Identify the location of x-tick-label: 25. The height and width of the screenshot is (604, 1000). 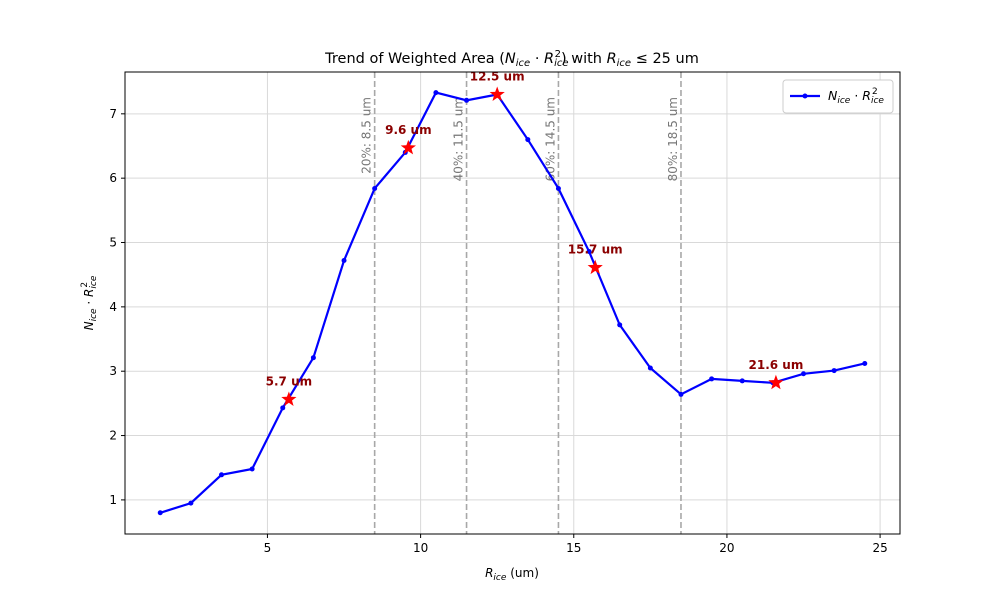
(879, 548).